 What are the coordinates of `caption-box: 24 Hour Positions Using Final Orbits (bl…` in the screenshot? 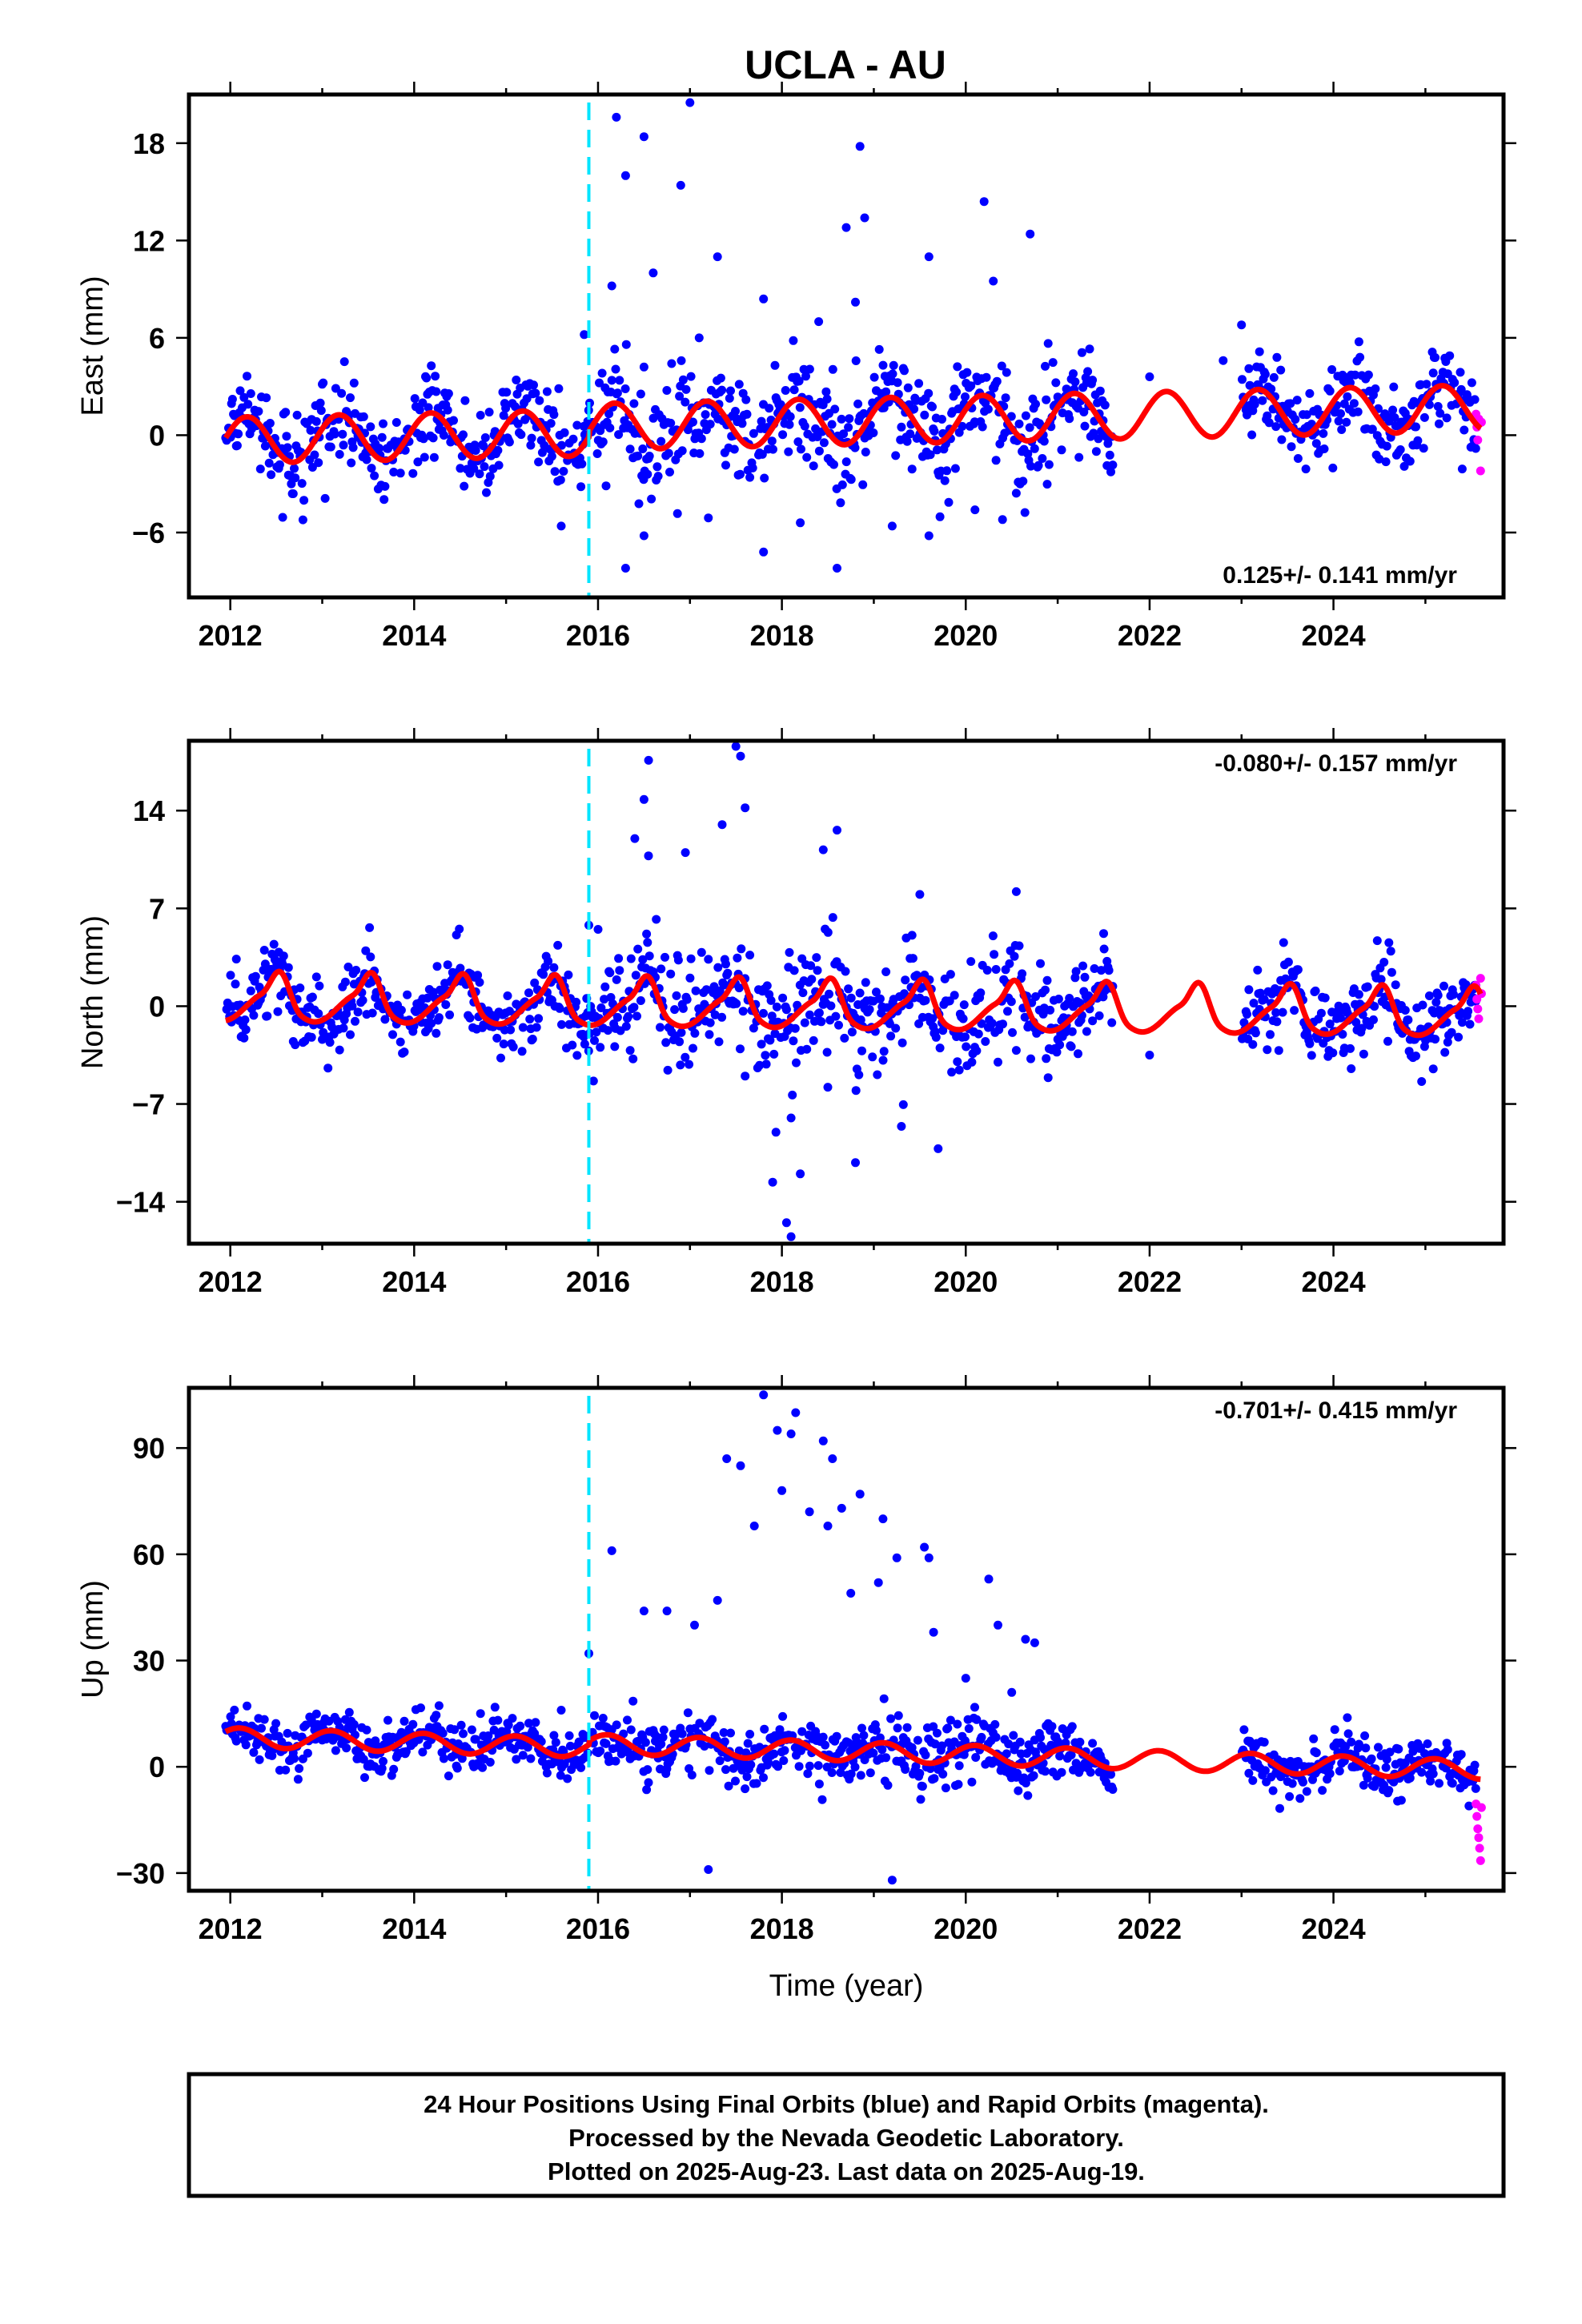 It's located at (847, 2135).